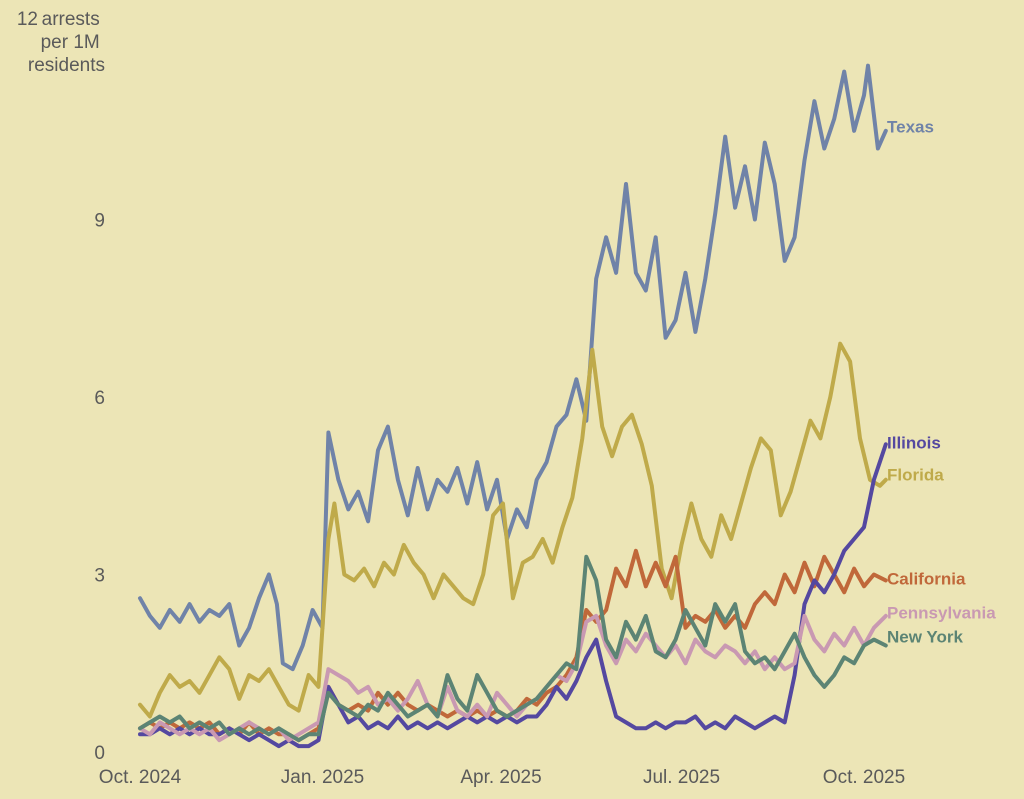  I want to click on series-label-california: California, so click(926, 578).